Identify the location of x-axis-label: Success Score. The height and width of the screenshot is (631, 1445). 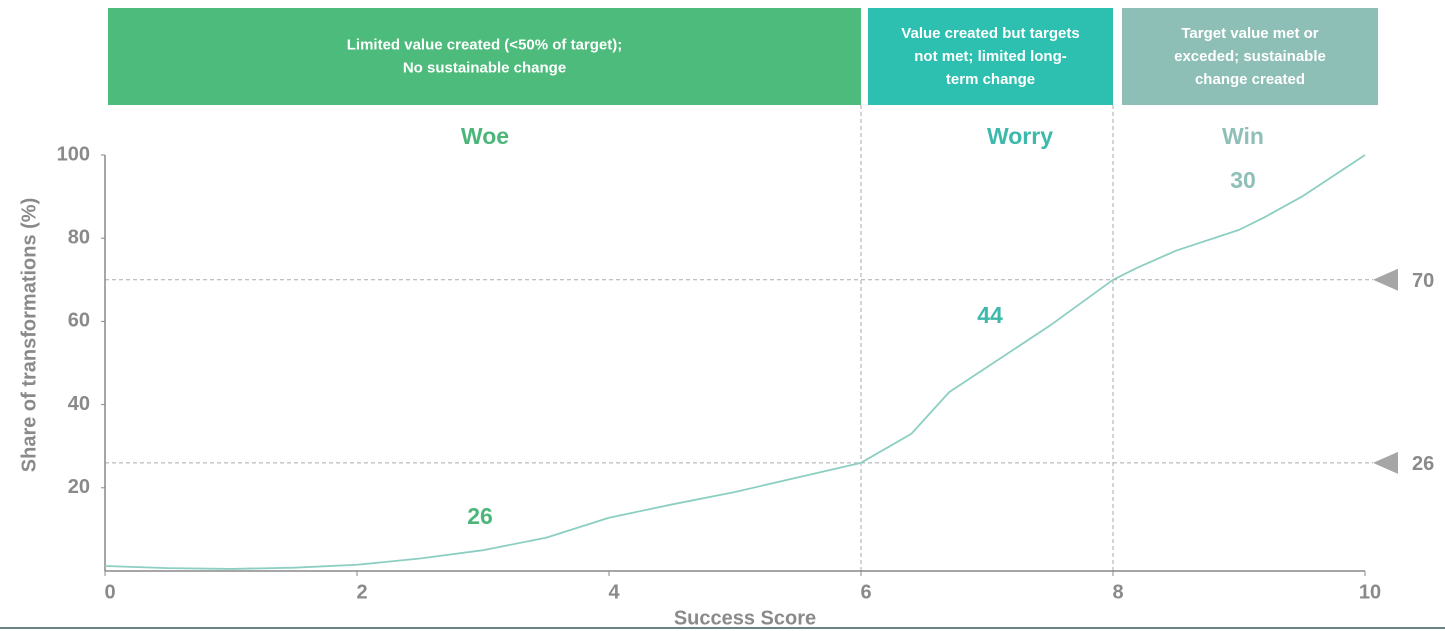
(745, 618).